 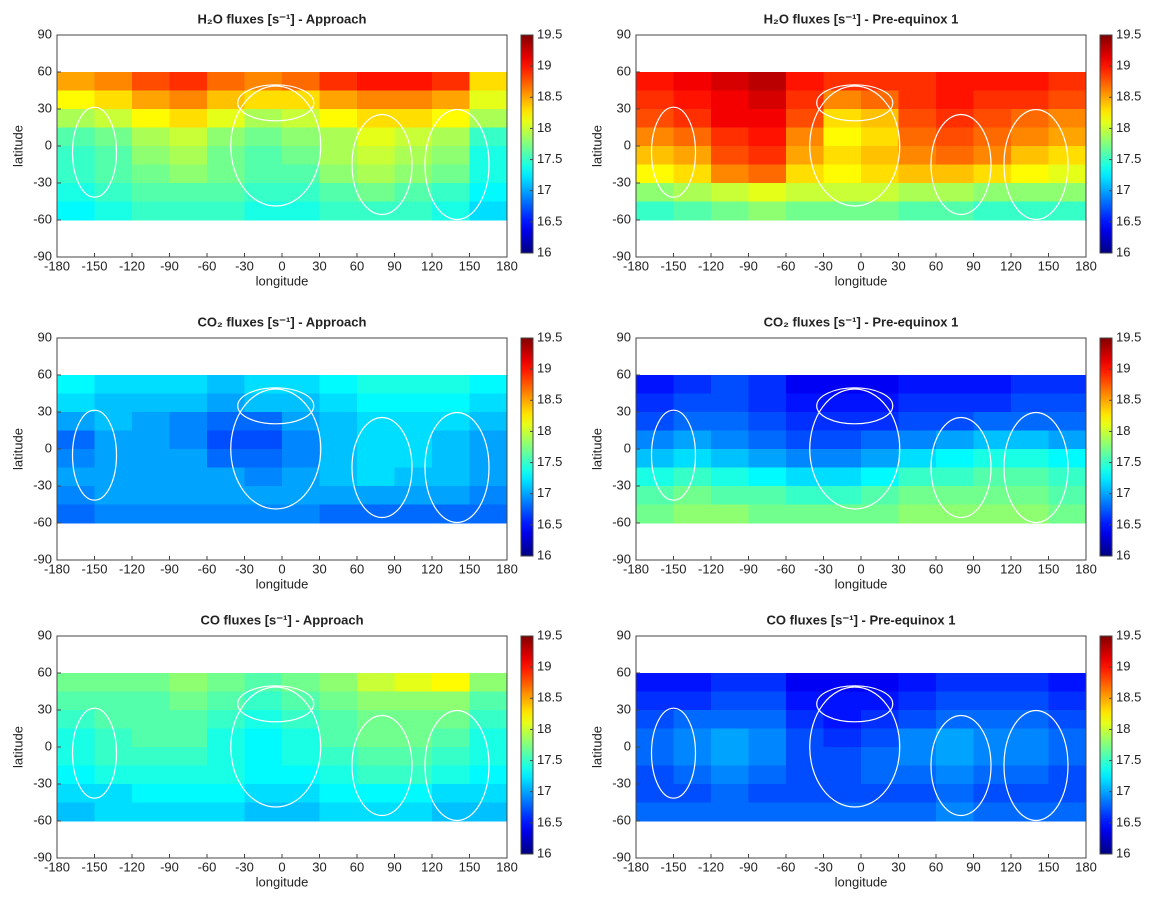 What do you see at coordinates (549, 399) in the screenshot?
I see `colorbar-tick-label: 18.5` at bounding box center [549, 399].